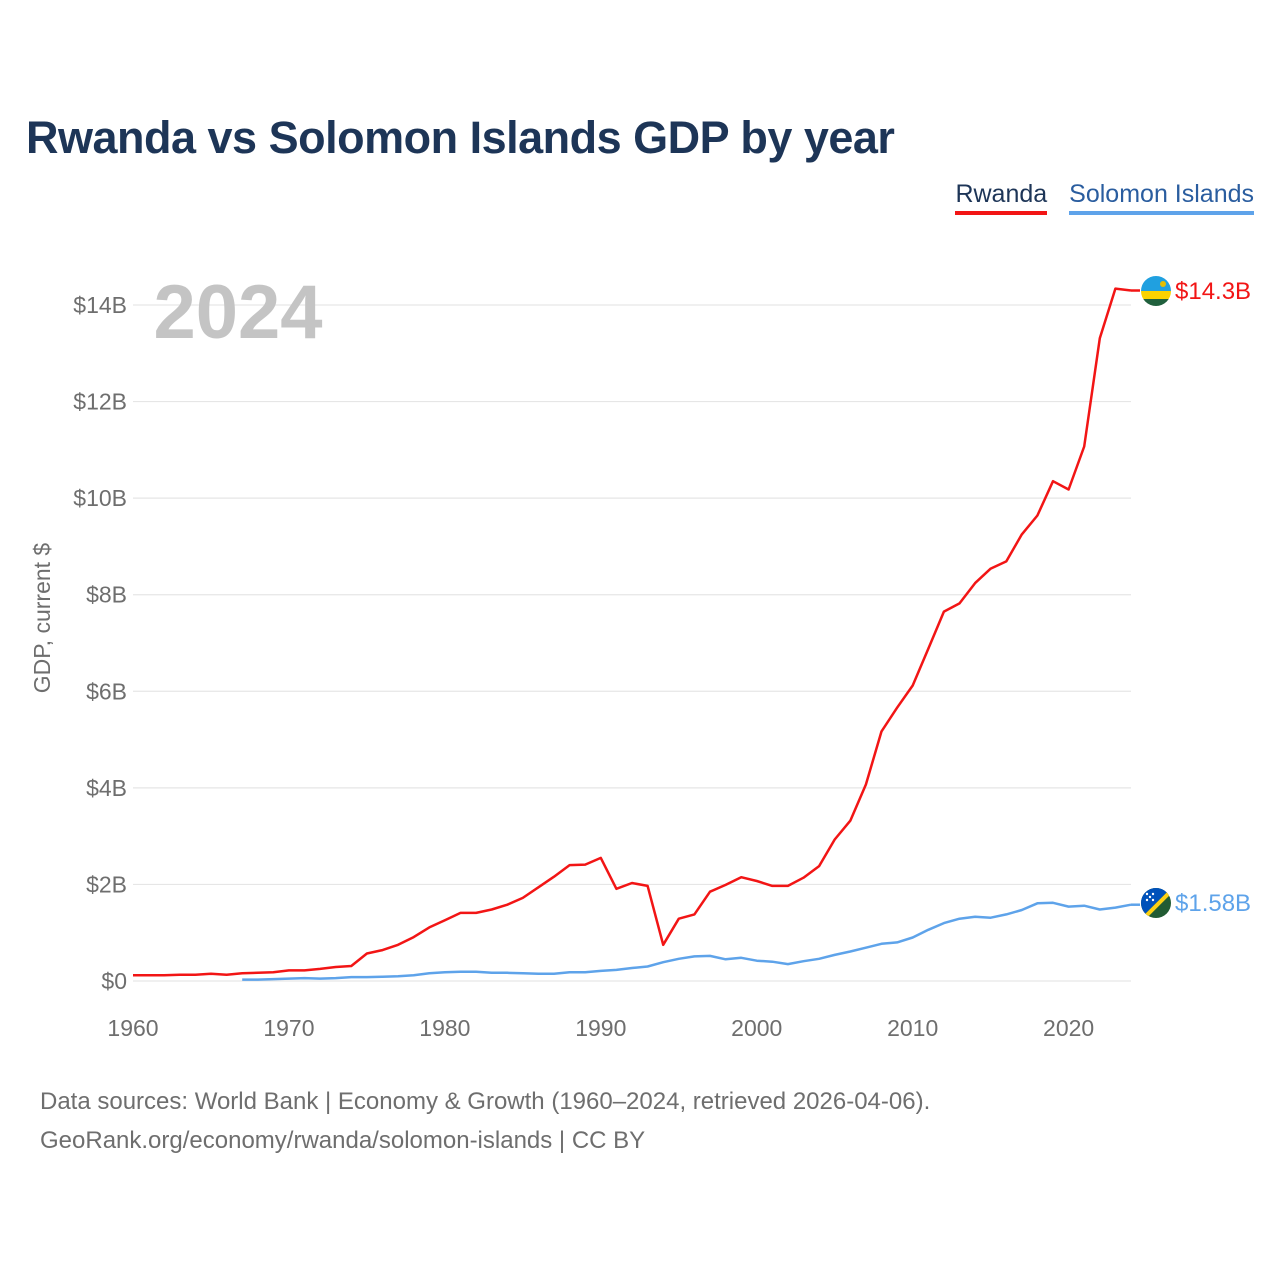  What do you see at coordinates (106, 595) in the screenshot?
I see `y-tick-label: $8B` at bounding box center [106, 595].